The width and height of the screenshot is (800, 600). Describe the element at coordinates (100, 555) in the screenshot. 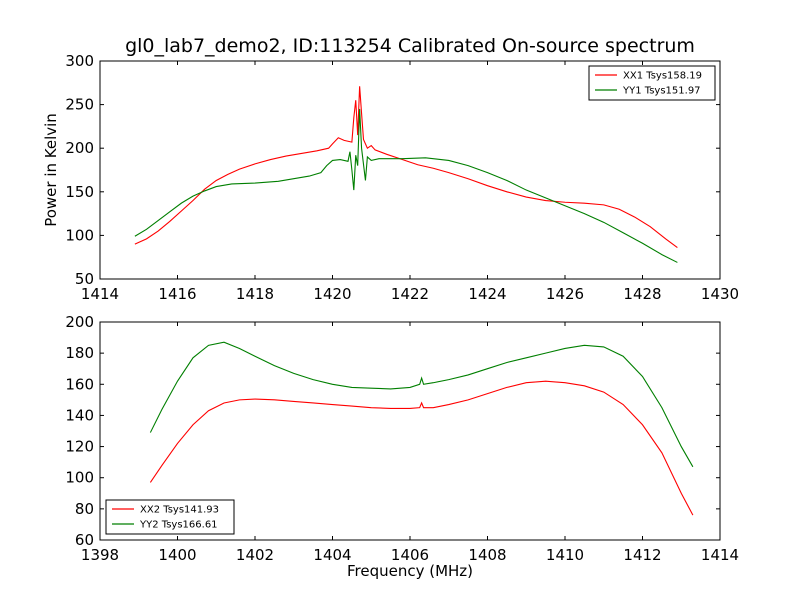

I see `x-tick-label: 1398` at that location.